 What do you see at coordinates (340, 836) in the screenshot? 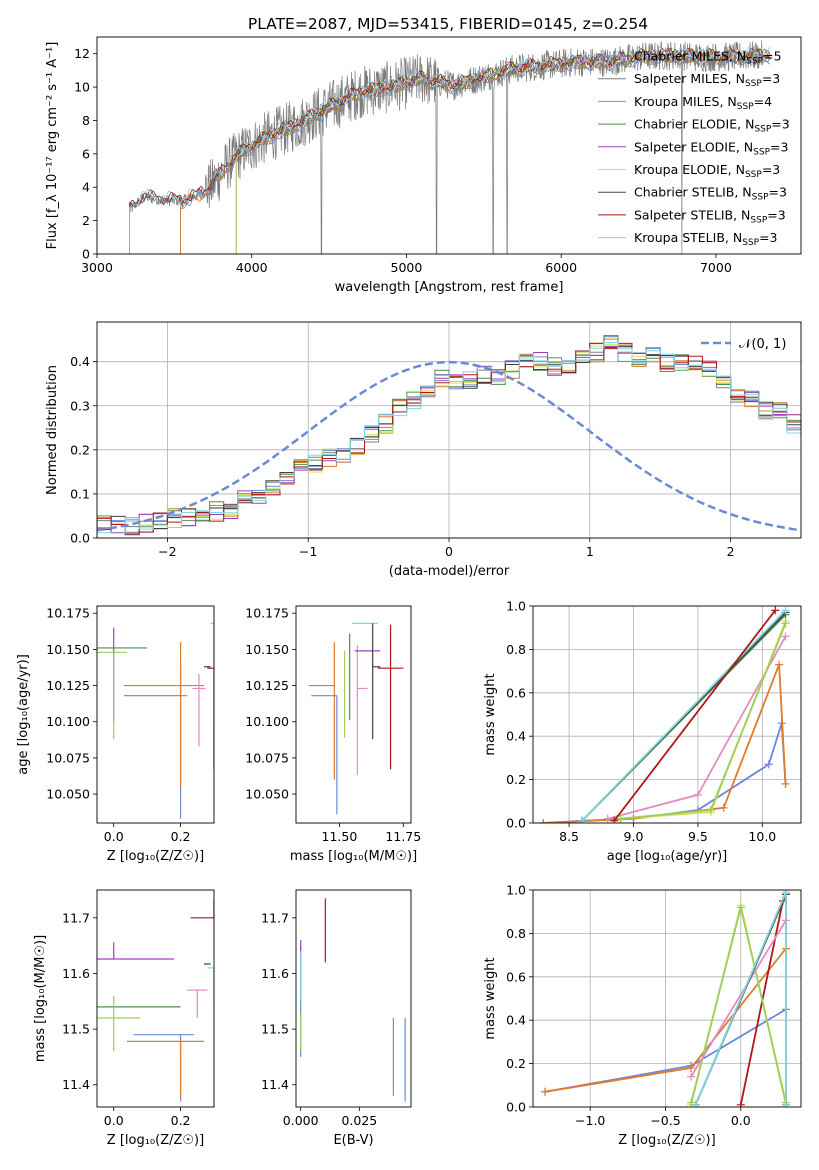
I see `x-tick-label: 11.50` at bounding box center [340, 836].